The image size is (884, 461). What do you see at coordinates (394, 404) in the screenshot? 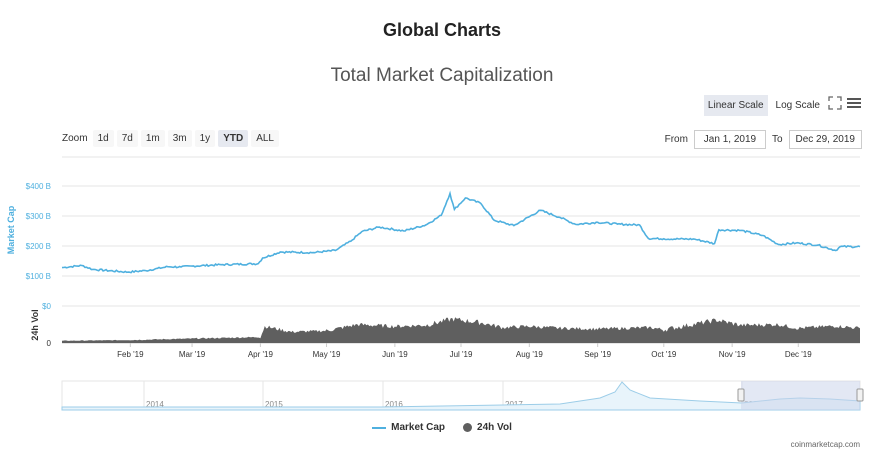
I see `navigator-year-label: 2016` at bounding box center [394, 404].